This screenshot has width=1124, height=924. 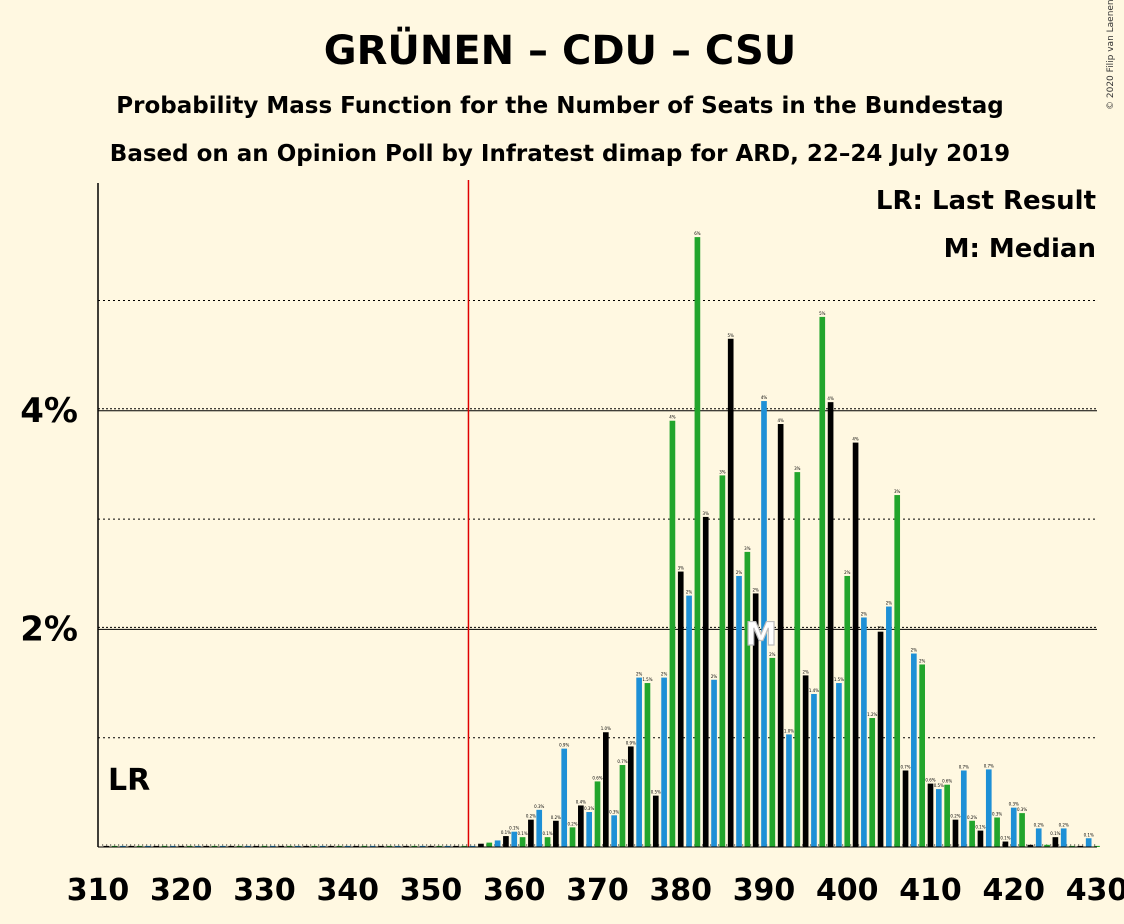 I want to click on x-tick-label: 420, so click(x=1013, y=890).